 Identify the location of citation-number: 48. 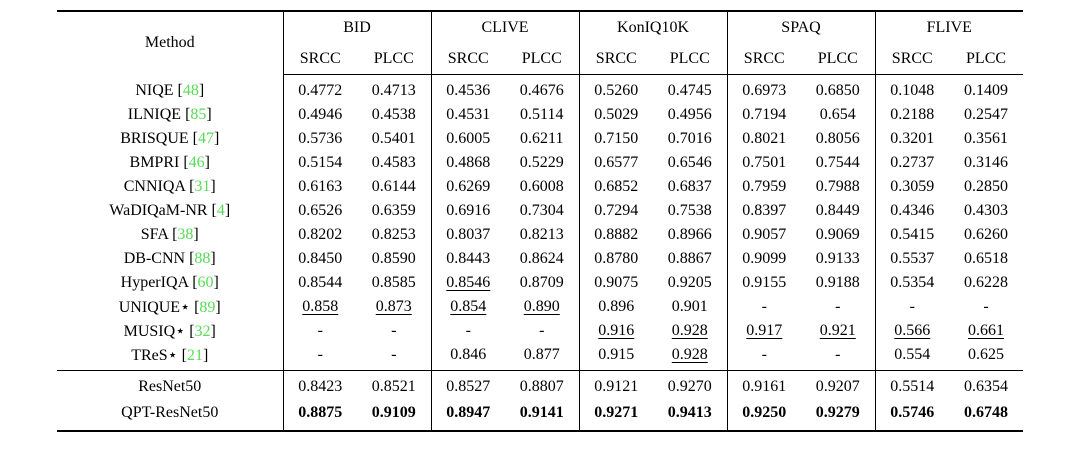
(190, 90).